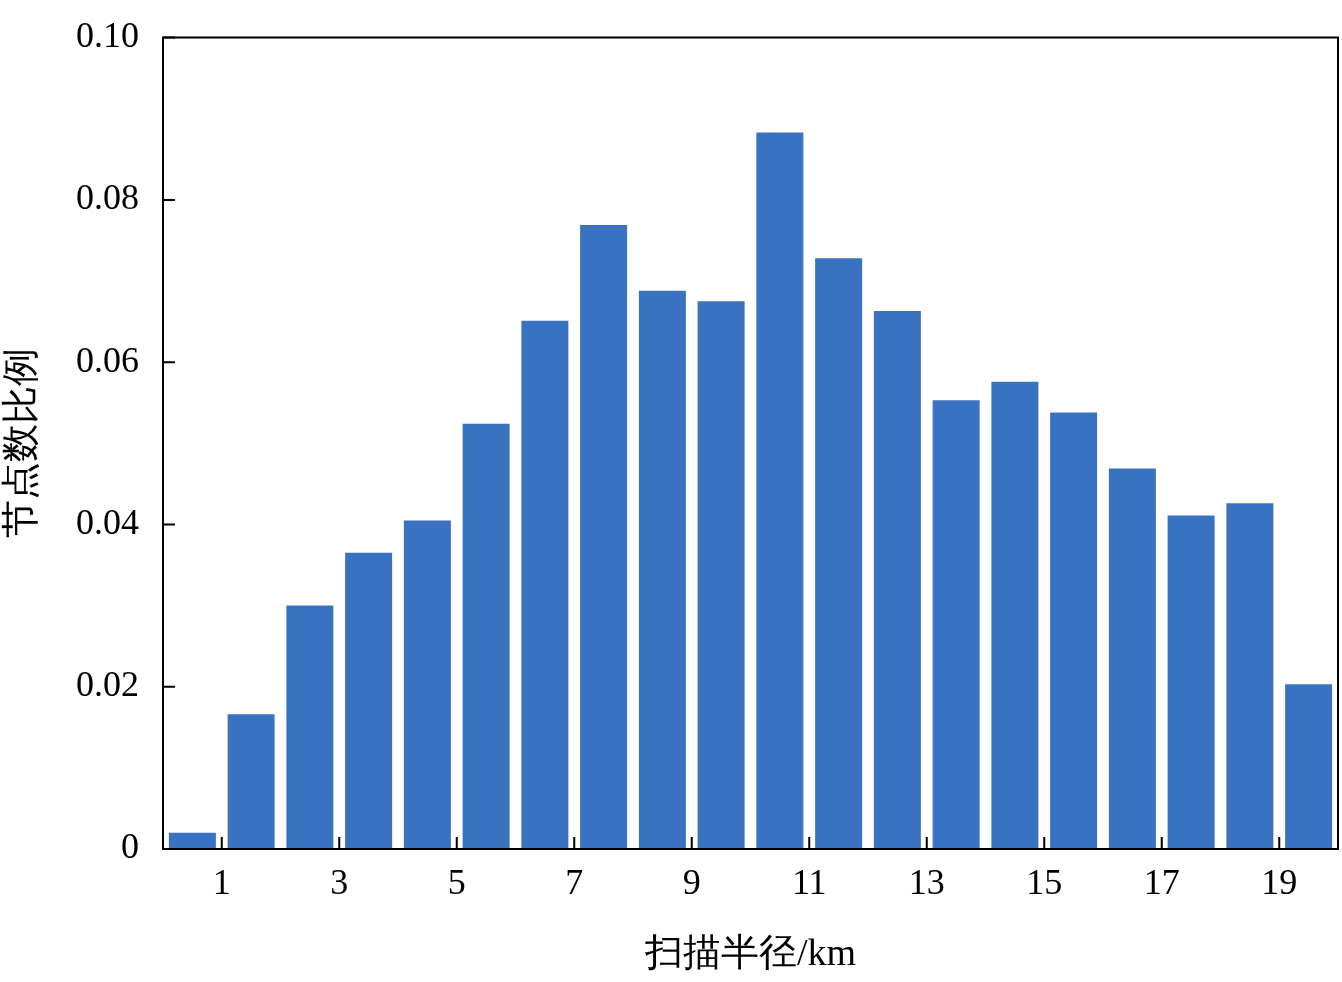  What do you see at coordinates (809, 882) in the screenshot?
I see `x-tick-label: 11` at bounding box center [809, 882].